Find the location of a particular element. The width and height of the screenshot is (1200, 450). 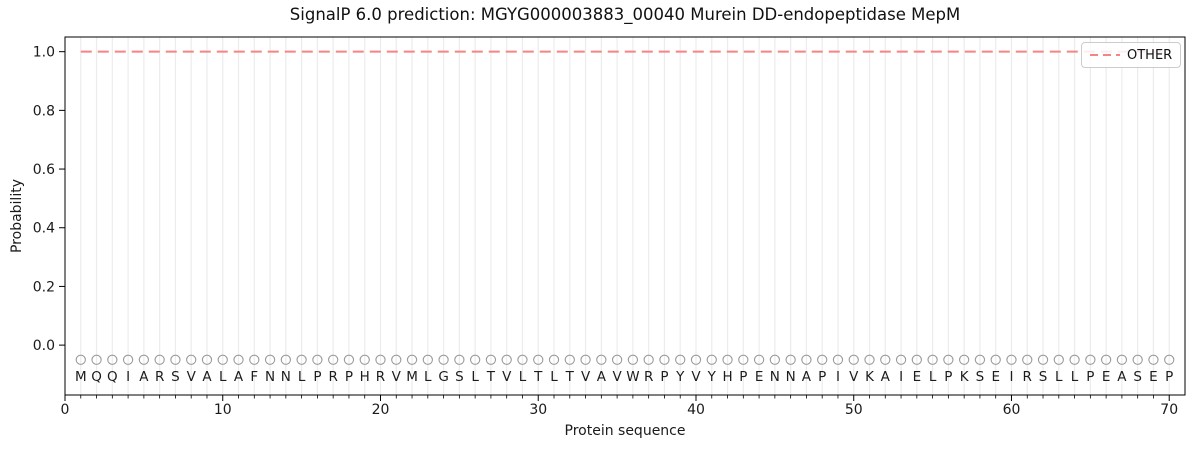

y-axis-label: Probability is located at coordinates (17, 216).